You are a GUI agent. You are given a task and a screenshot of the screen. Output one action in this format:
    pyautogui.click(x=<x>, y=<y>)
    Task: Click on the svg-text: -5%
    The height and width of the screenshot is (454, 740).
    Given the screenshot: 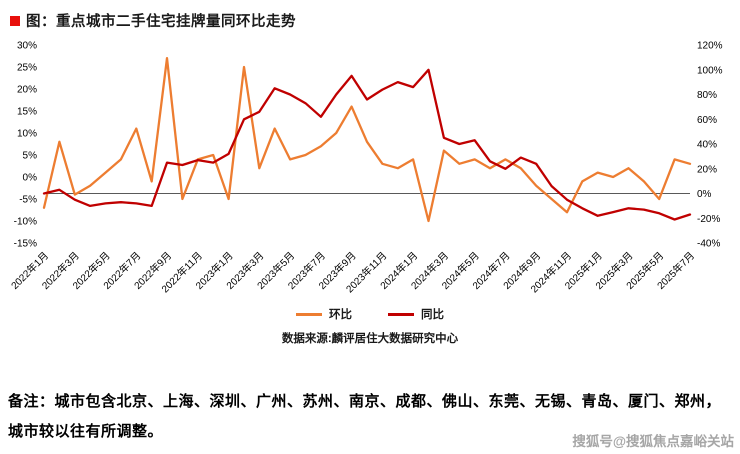 What is the action you would take?
    pyautogui.click(x=28, y=200)
    